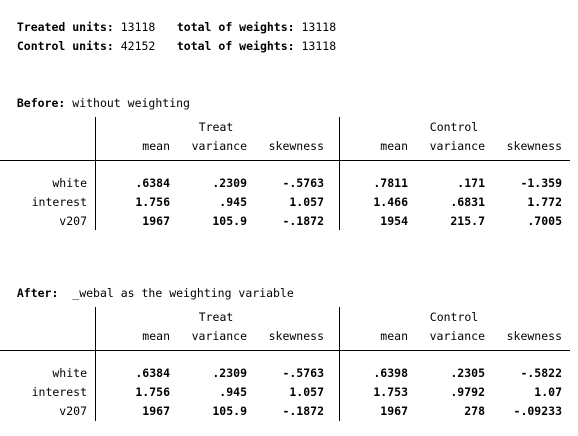  I want to click on after-cell: -.5763, so click(303, 373).